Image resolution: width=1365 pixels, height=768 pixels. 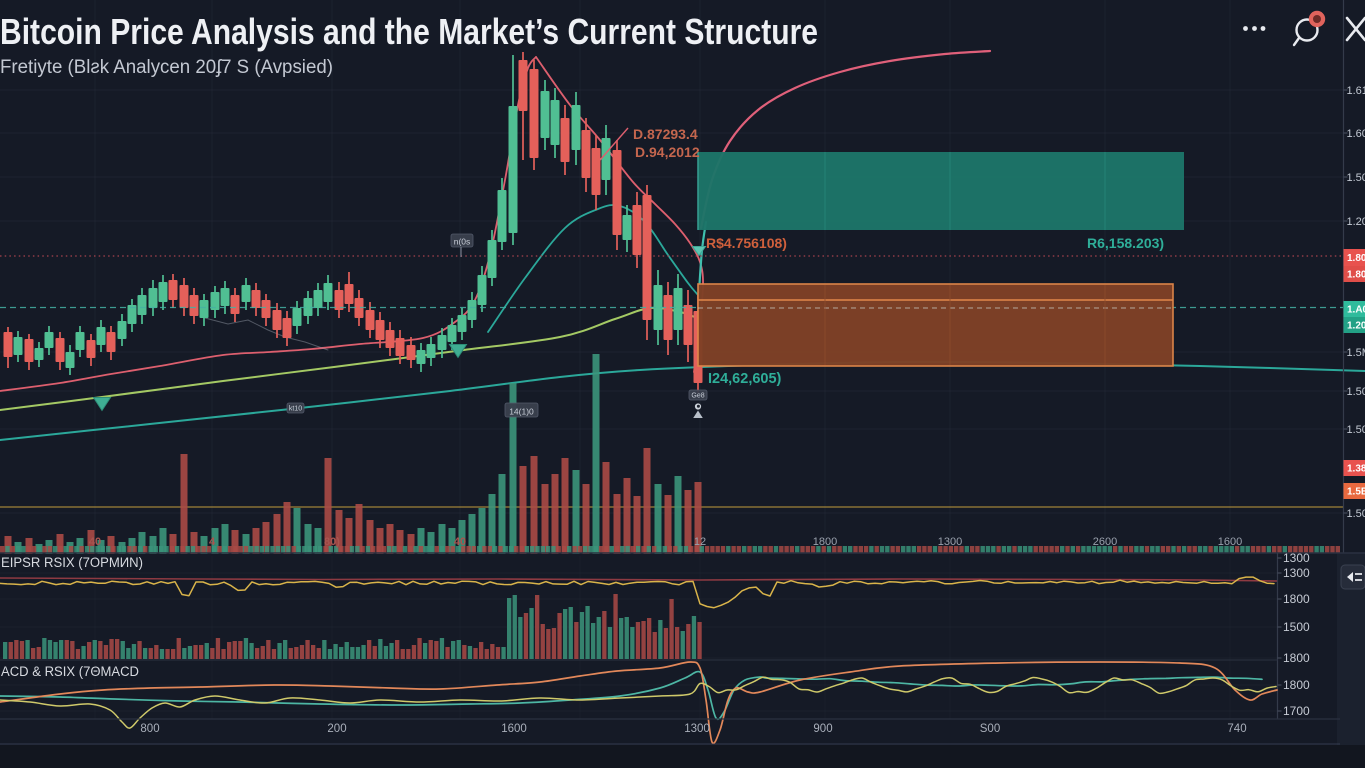 What do you see at coordinates (822, 729) in the screenshot?
I see `svg-text: 900` at bounding box center [822, 729].